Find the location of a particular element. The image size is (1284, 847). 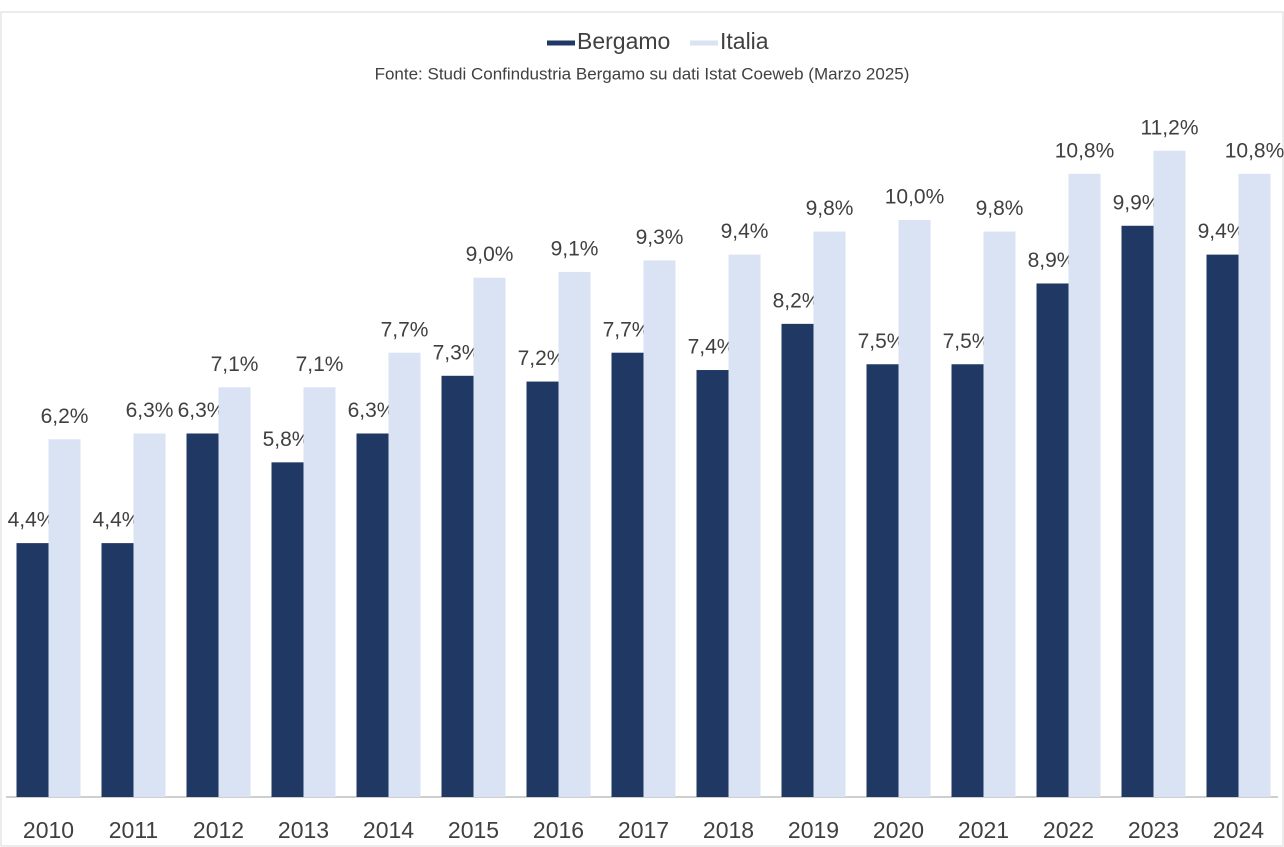

data-label: 8,2% is located at coordinates (797, 300).